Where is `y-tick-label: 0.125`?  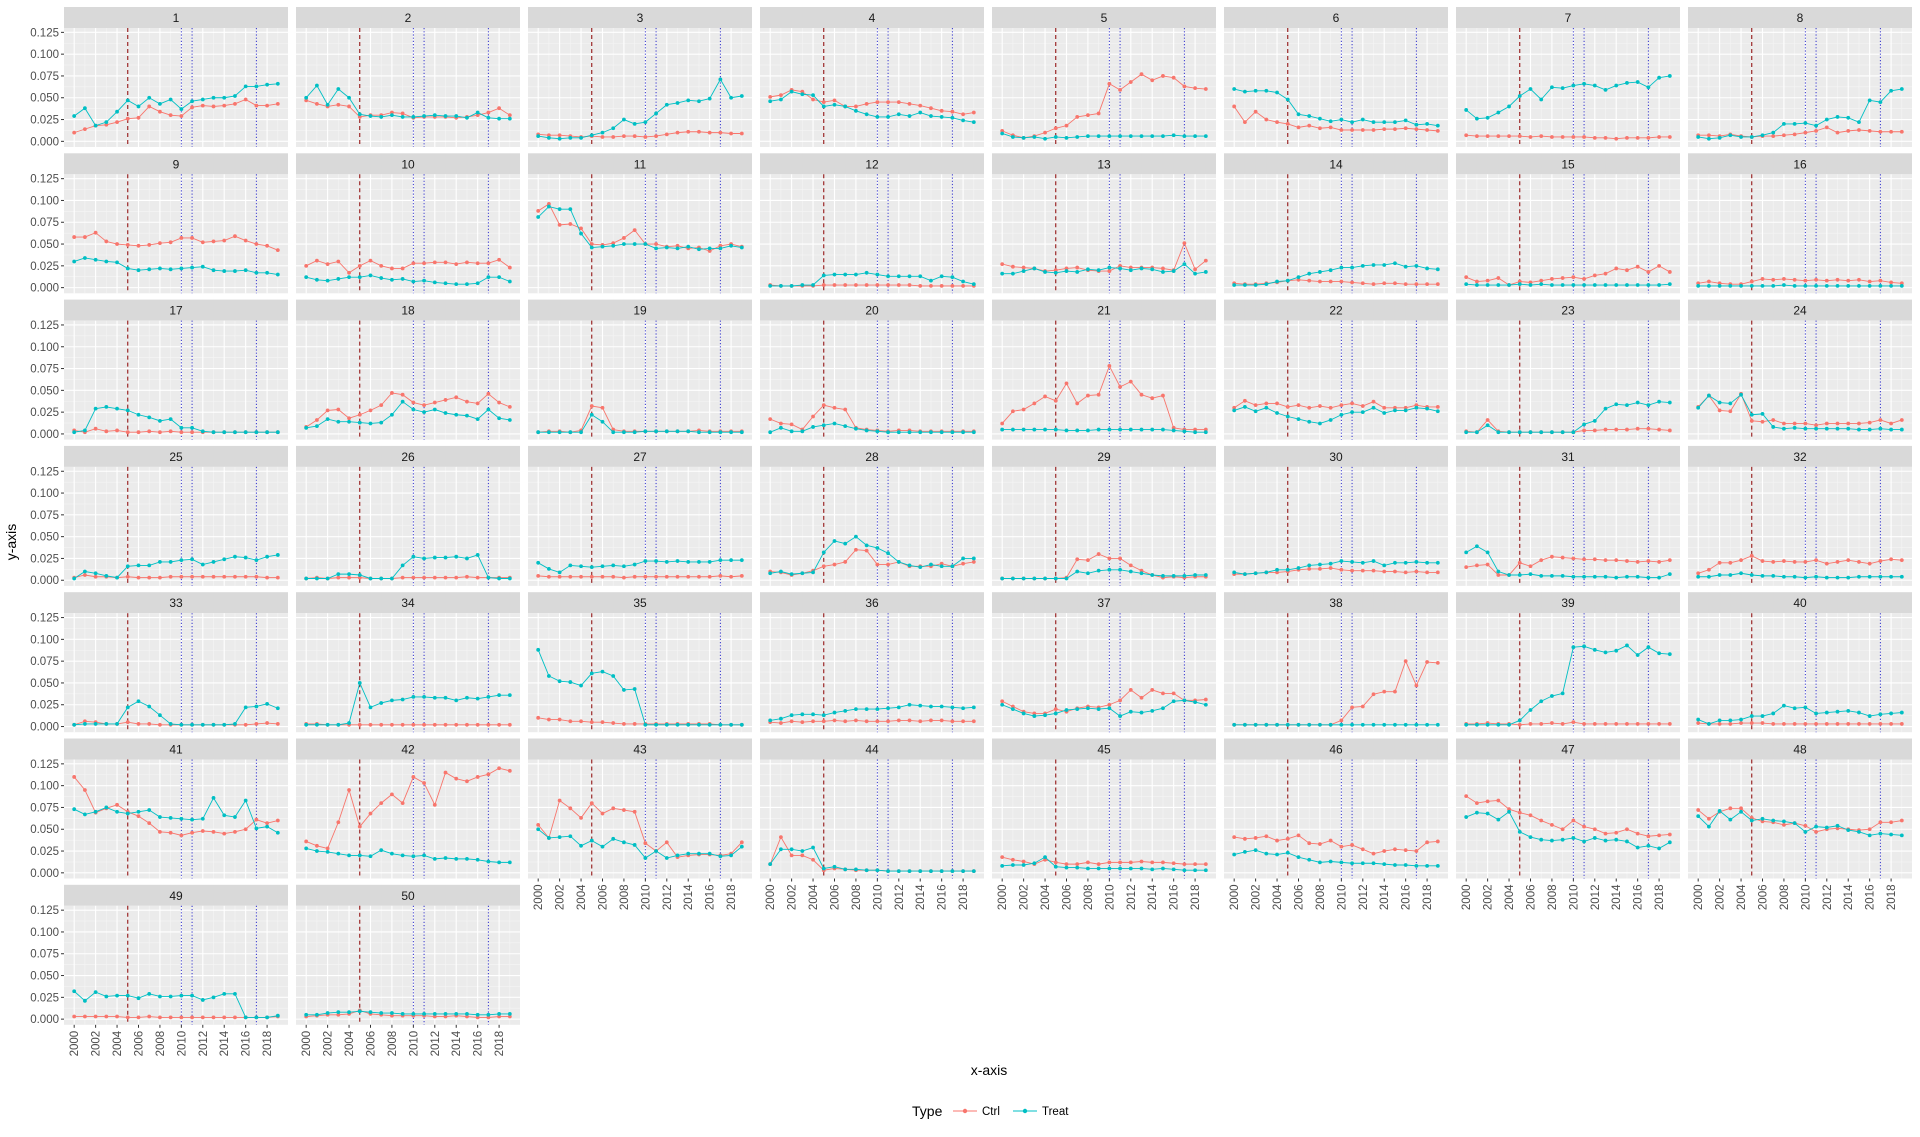
y-tick-label: 0.125 is located at coordinates (44, 326).